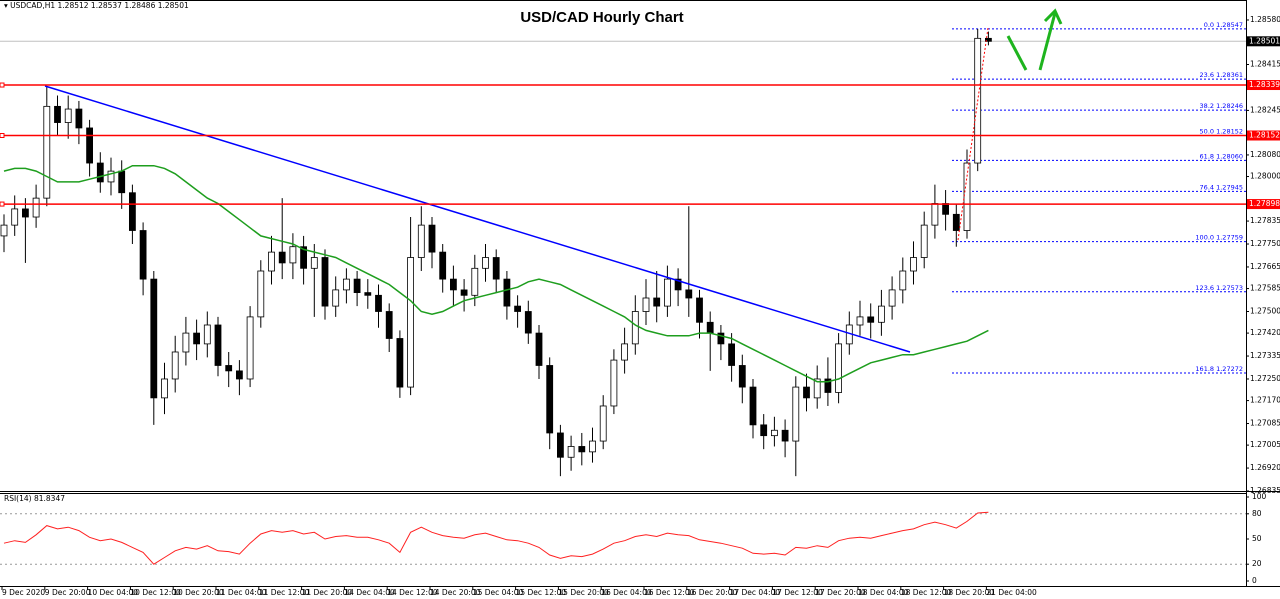  I want to click on x-tick-label: 9 Dec 2020, so click(23, 592).